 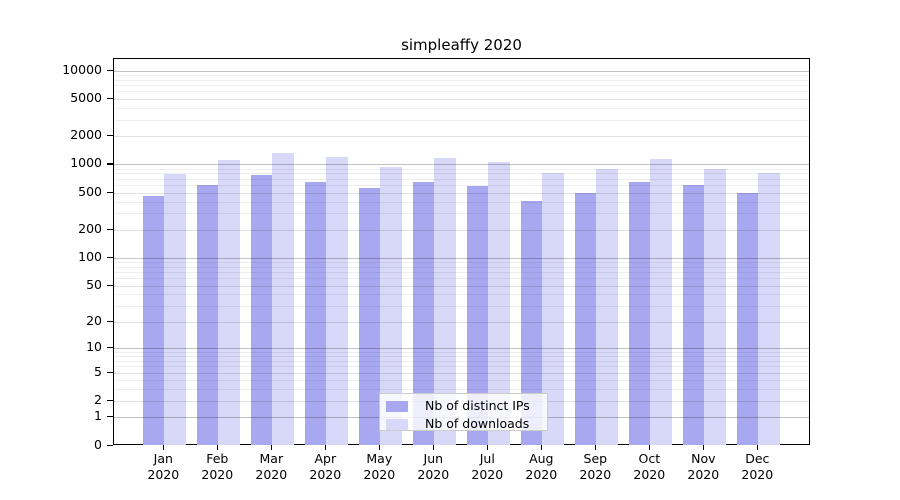 I want to click on y-tick-label-5000: 5000, so click(x=86, y=97).